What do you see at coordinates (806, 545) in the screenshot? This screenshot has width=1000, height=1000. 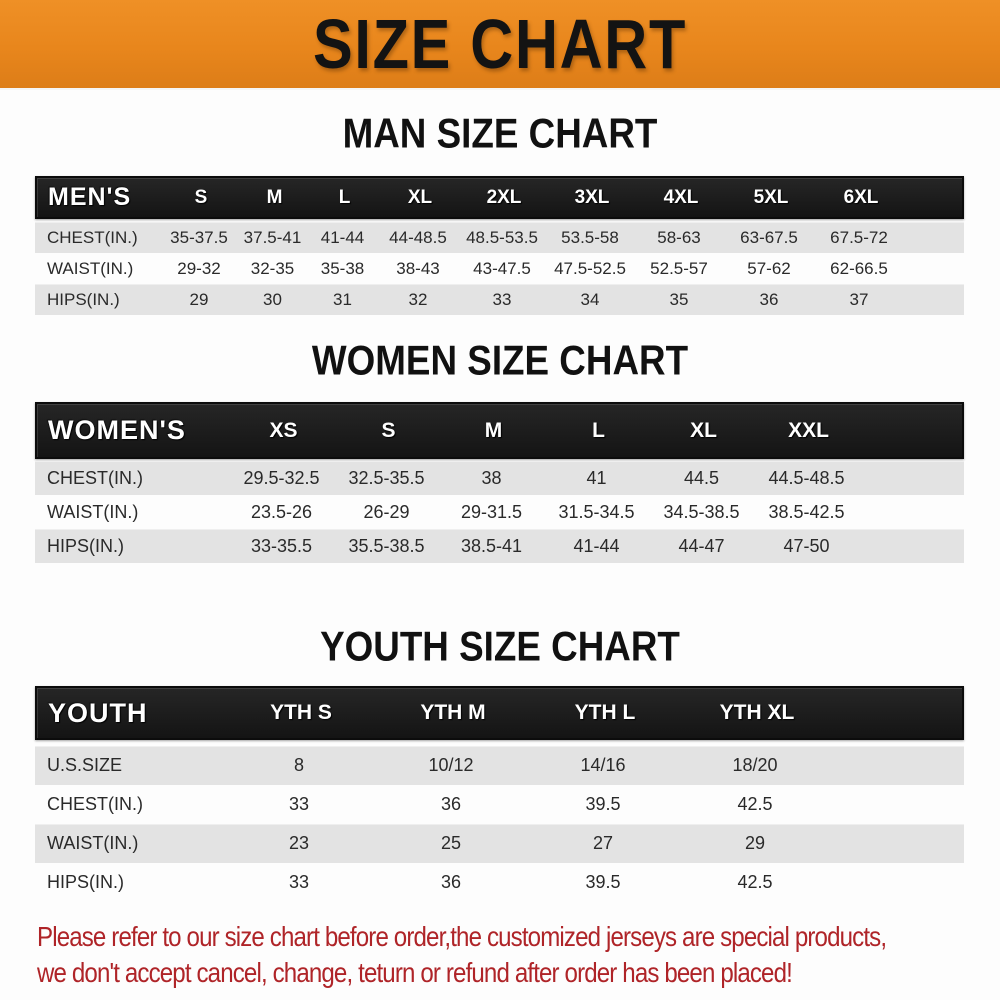 I see `cell-value: 47-50` at bounding box center [806, 545].